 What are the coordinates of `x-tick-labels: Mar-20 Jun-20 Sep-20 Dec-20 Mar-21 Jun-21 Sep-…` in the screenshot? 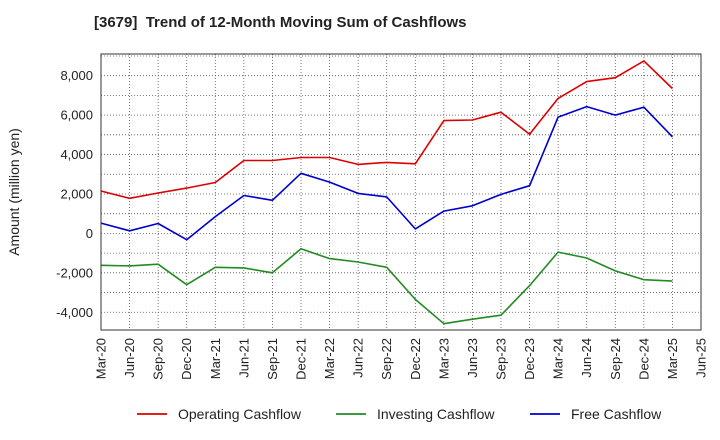 It's located at (401, 359).